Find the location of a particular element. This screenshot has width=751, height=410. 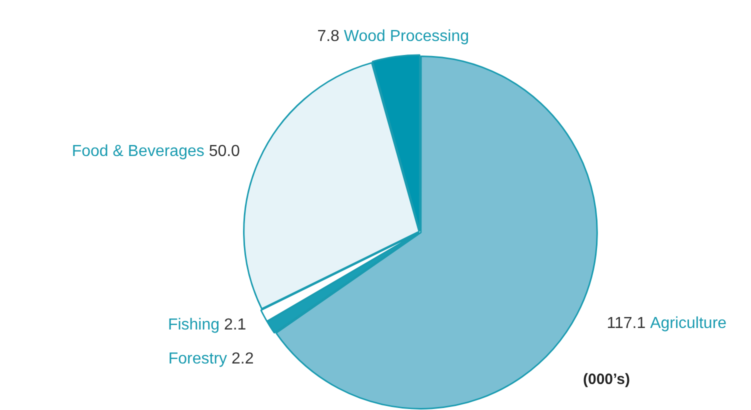

slice-label: Wood Processing is located at coordinates (407, 36).